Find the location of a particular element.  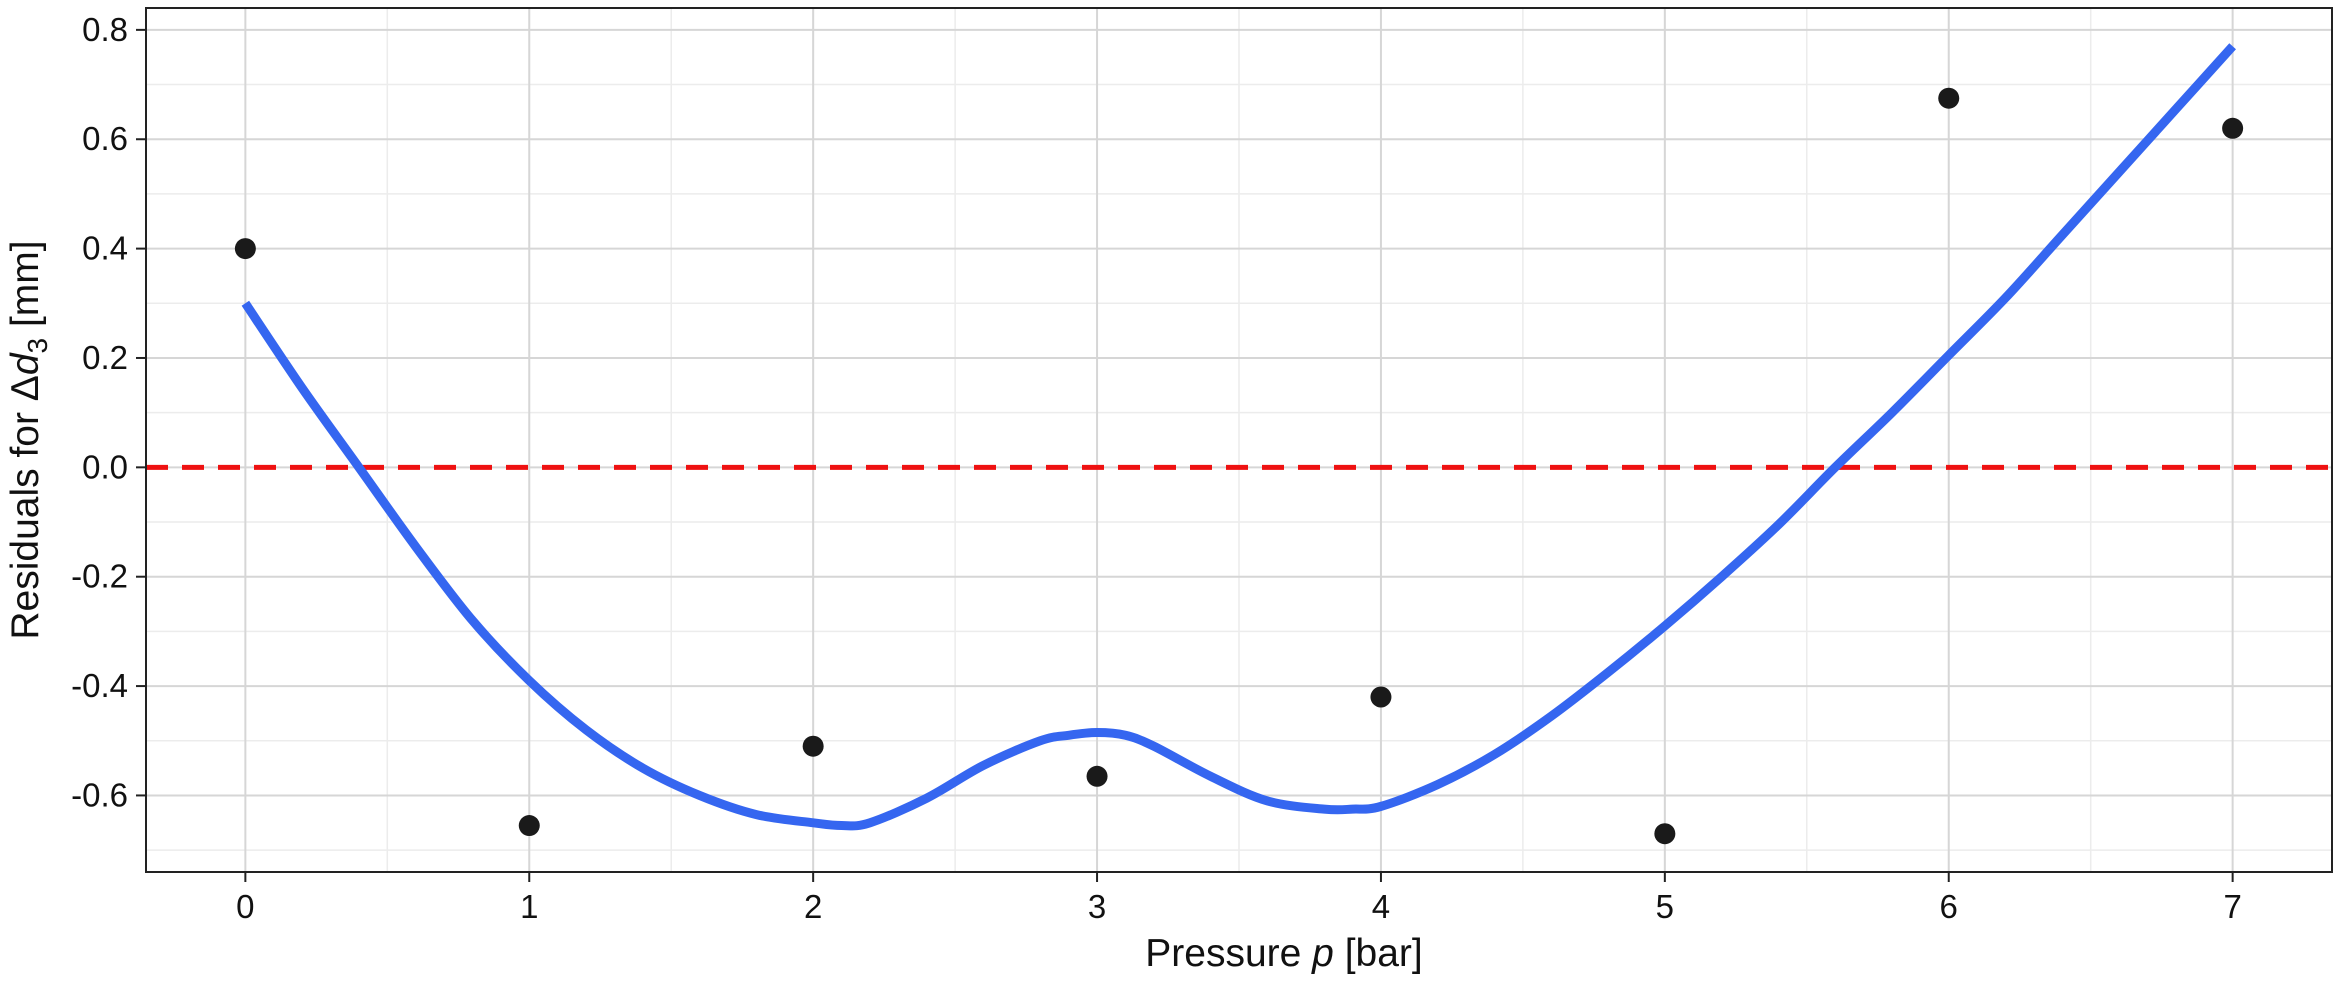

y-tick-label: -0.2 is located at coordinates (99, 576).